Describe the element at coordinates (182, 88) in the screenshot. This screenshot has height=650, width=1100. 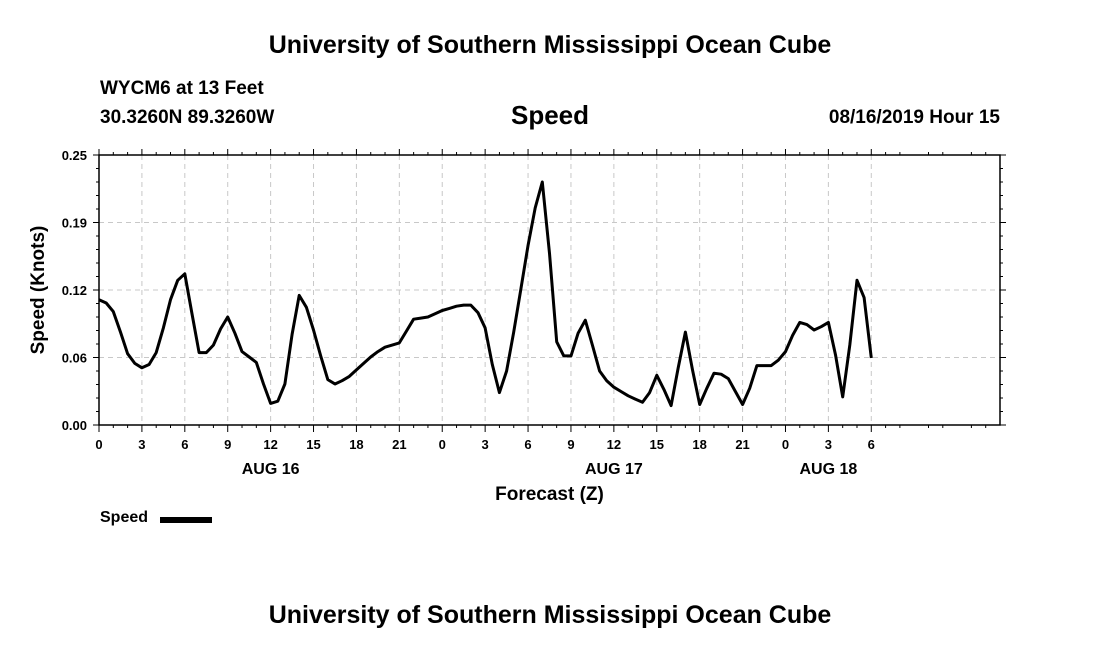
I see `station-label: WYCM6 at 13 Feet` at that location.